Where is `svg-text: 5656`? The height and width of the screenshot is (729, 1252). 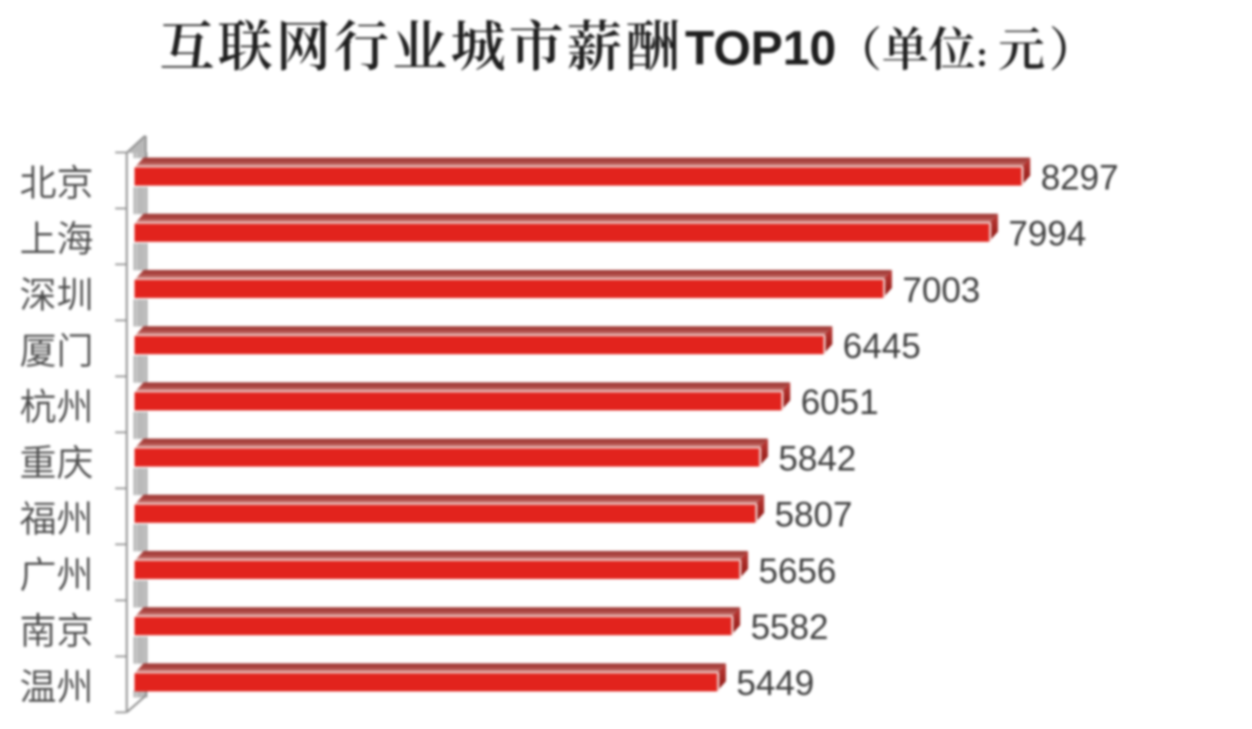
svg-text: 5656 is located at coordinates (798, 571).